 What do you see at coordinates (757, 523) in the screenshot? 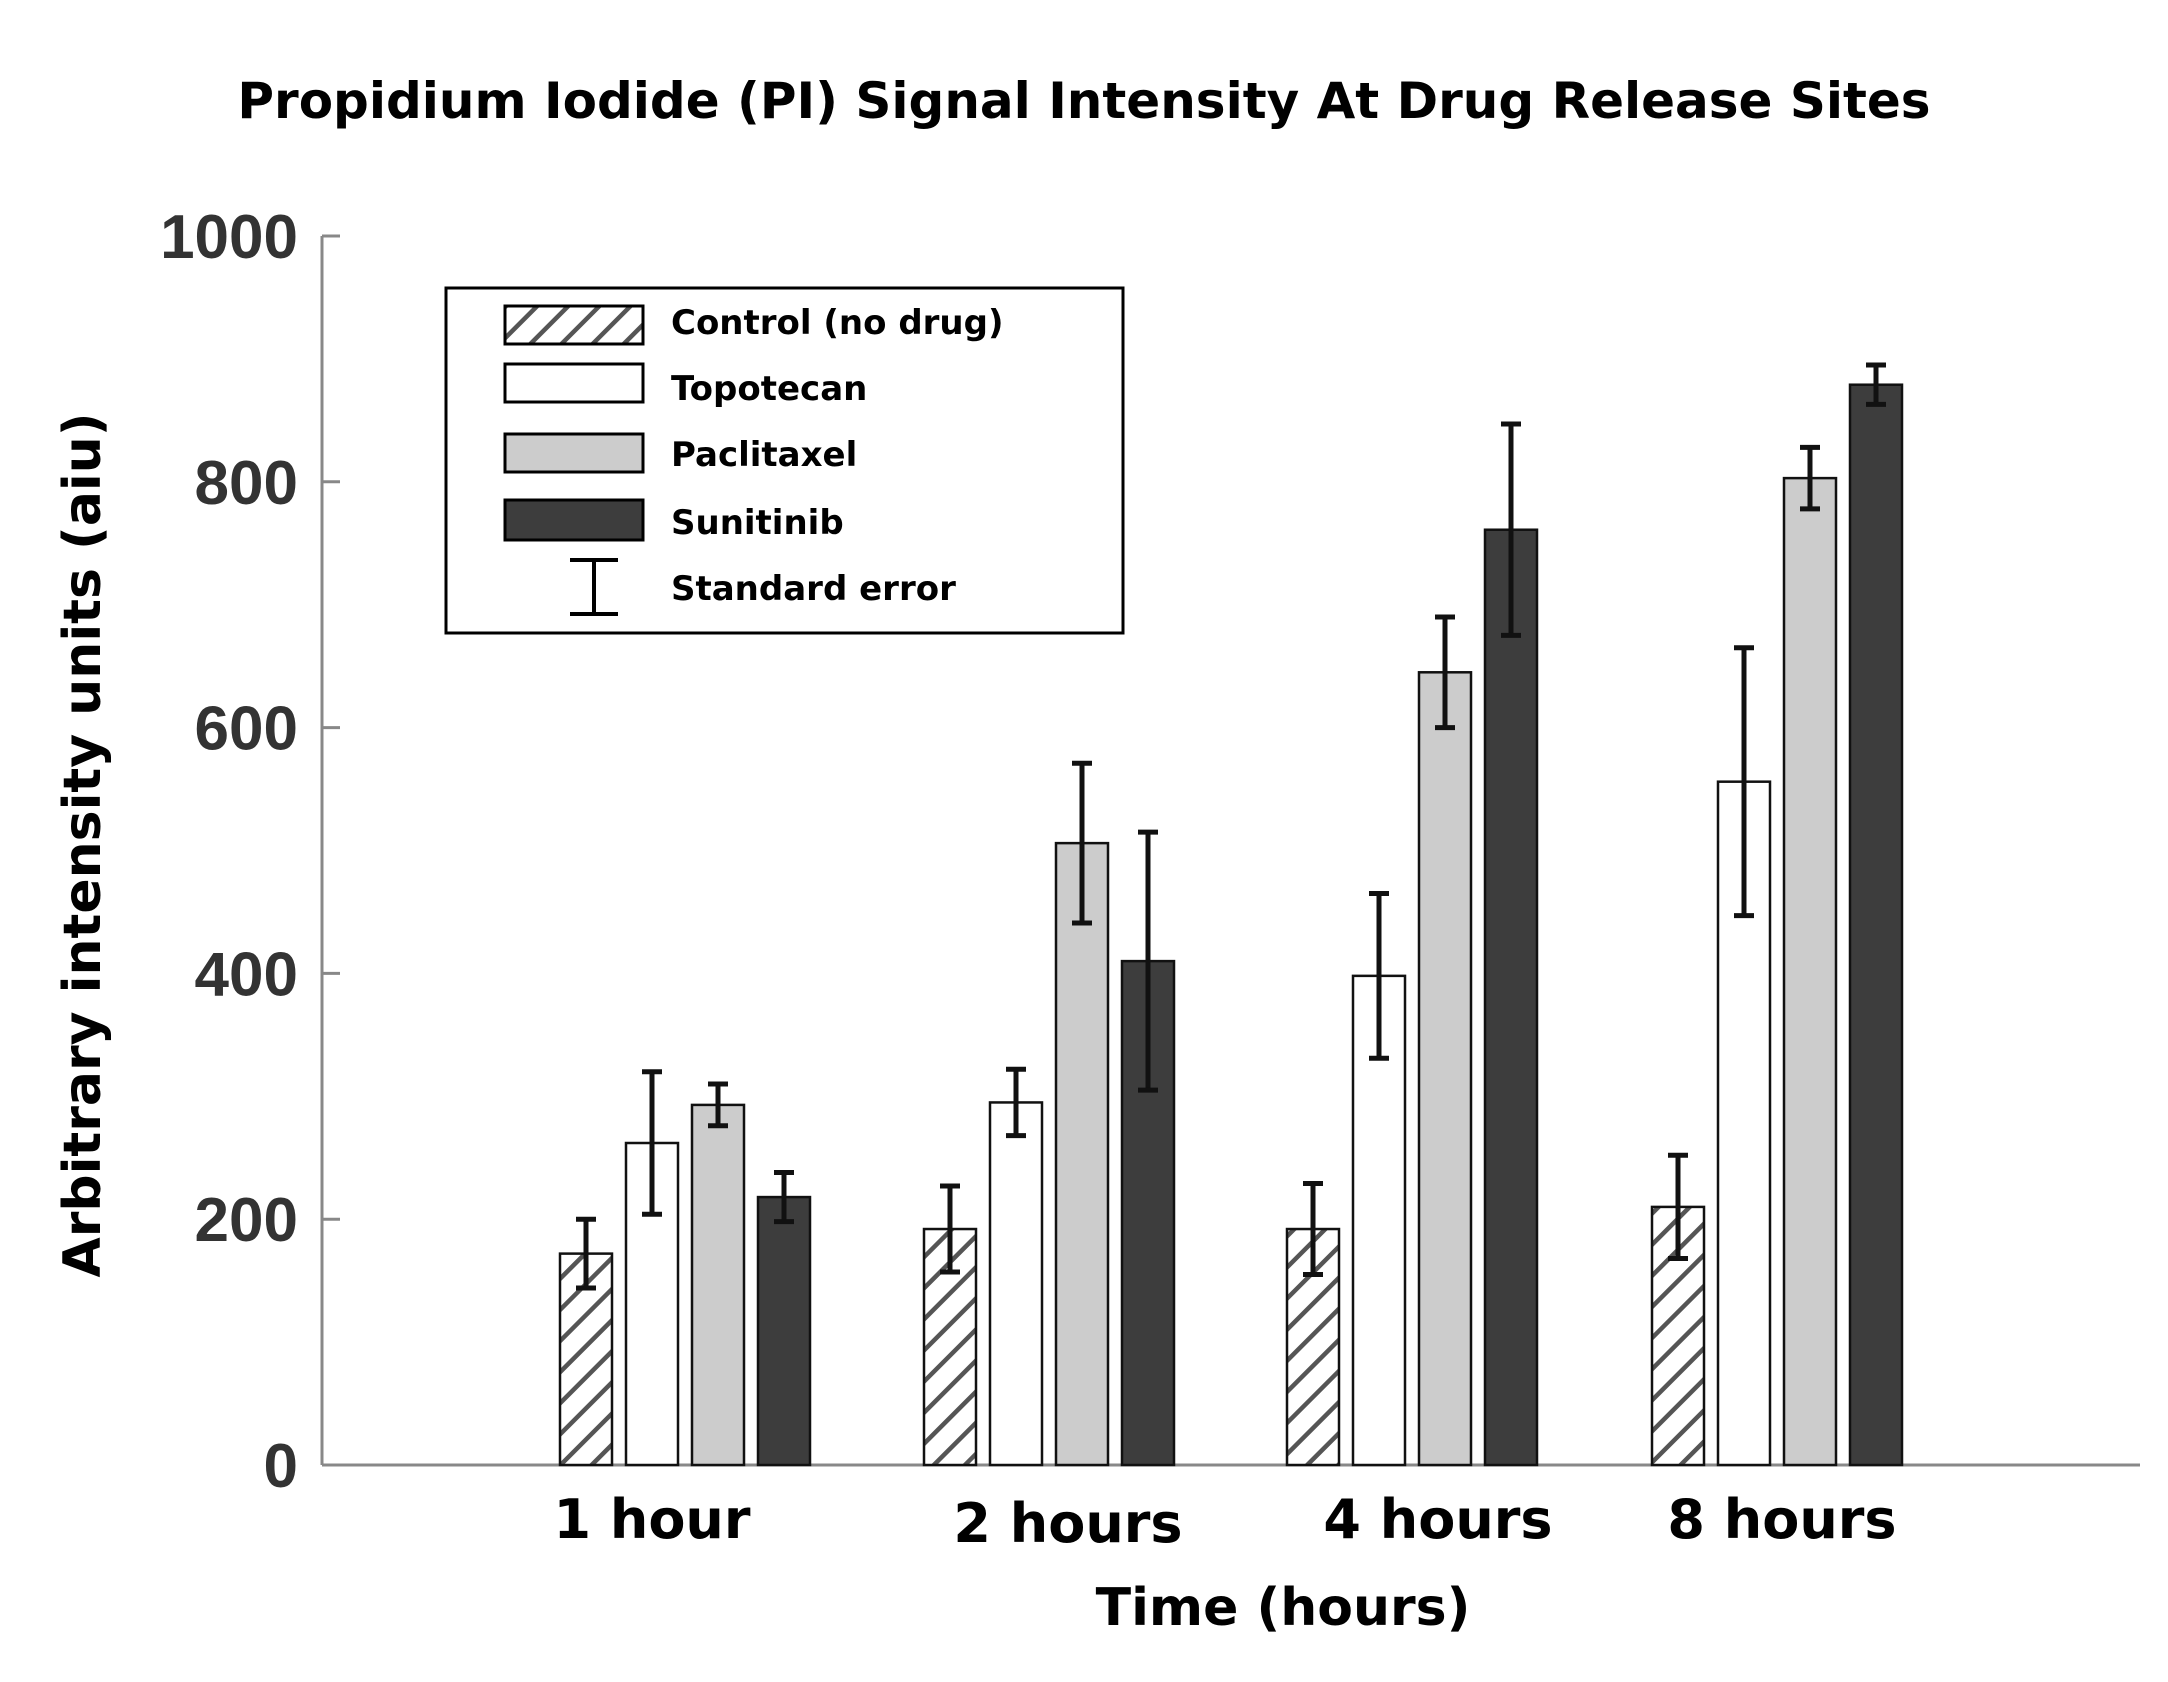
I see `legend-label-sunitinib: Sunitinib` at bounding box center [757, 523].